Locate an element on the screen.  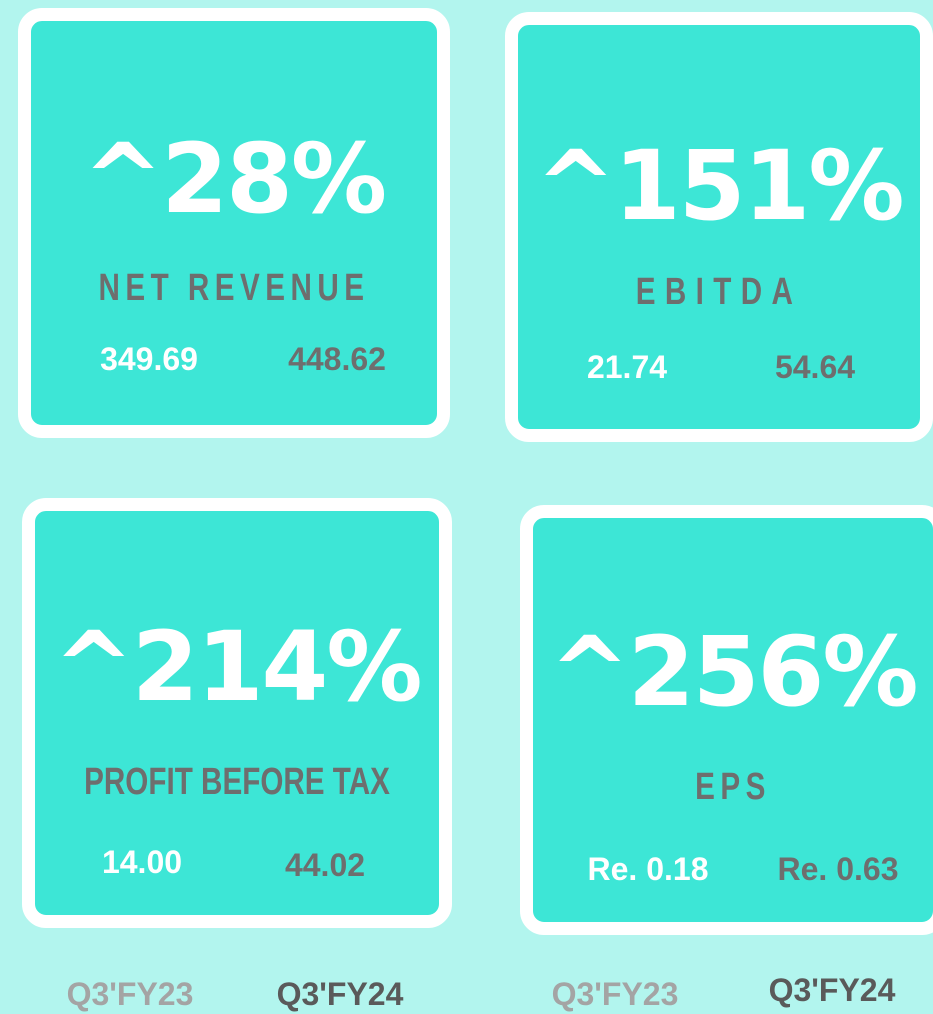
change: ^214% is located at coordinates (237, 667).